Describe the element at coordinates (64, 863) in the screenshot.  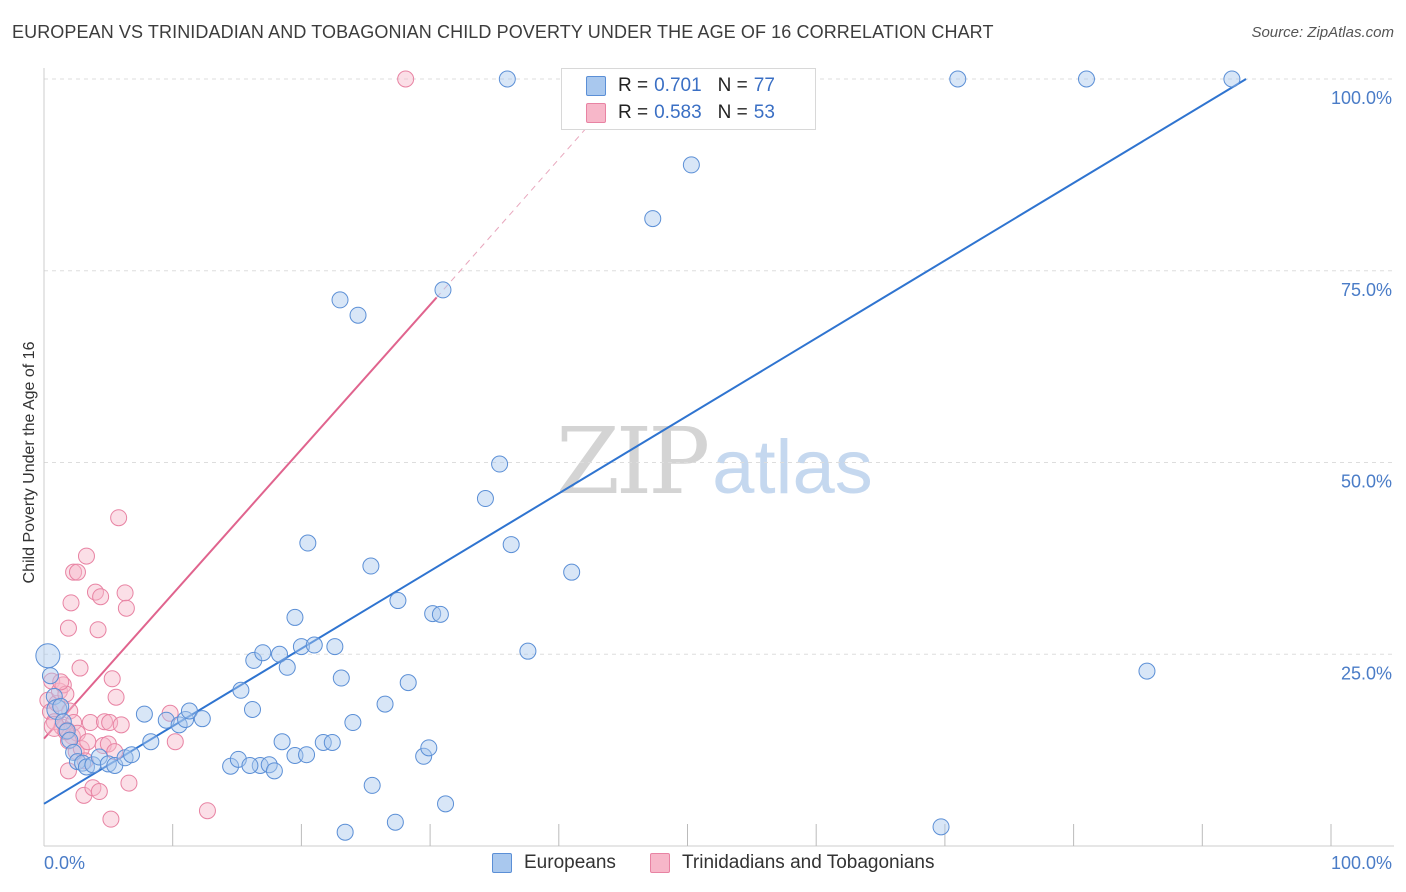
I see `x-tick-label: 0.0%` at that location.